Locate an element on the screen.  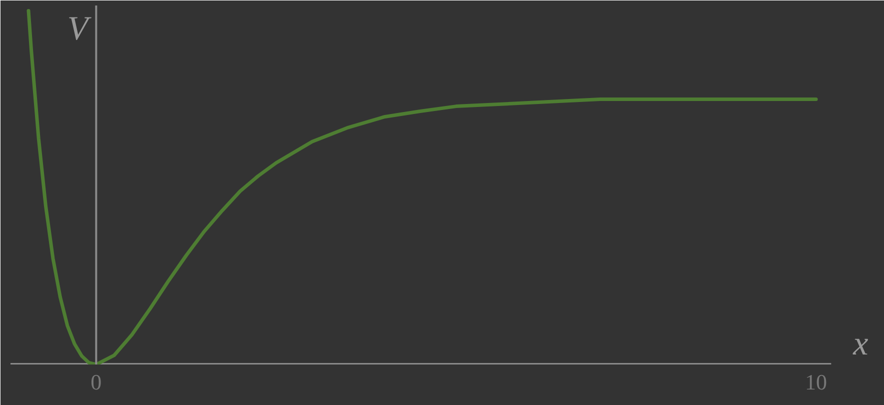
x-tick-label: 10 is located at coordinates (816, 382).